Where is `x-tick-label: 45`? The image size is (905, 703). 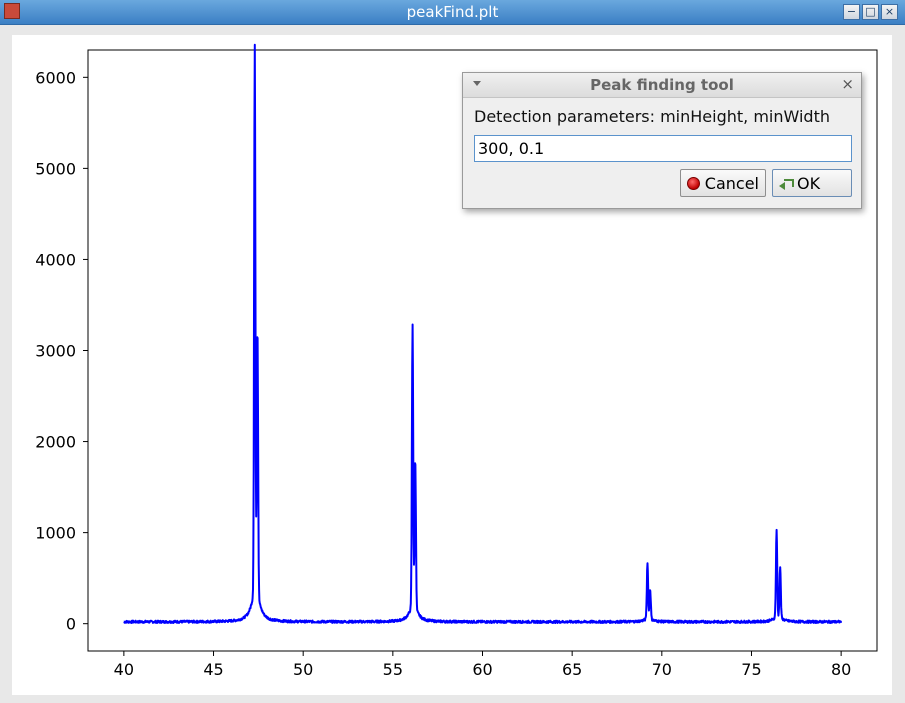 x-tick-label: 45 is located at coordinates (213, 669).